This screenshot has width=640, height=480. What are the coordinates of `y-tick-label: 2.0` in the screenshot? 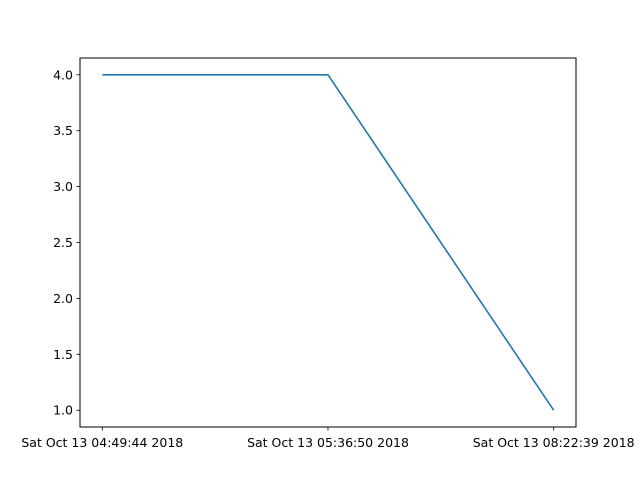 It's located at (63, 298).